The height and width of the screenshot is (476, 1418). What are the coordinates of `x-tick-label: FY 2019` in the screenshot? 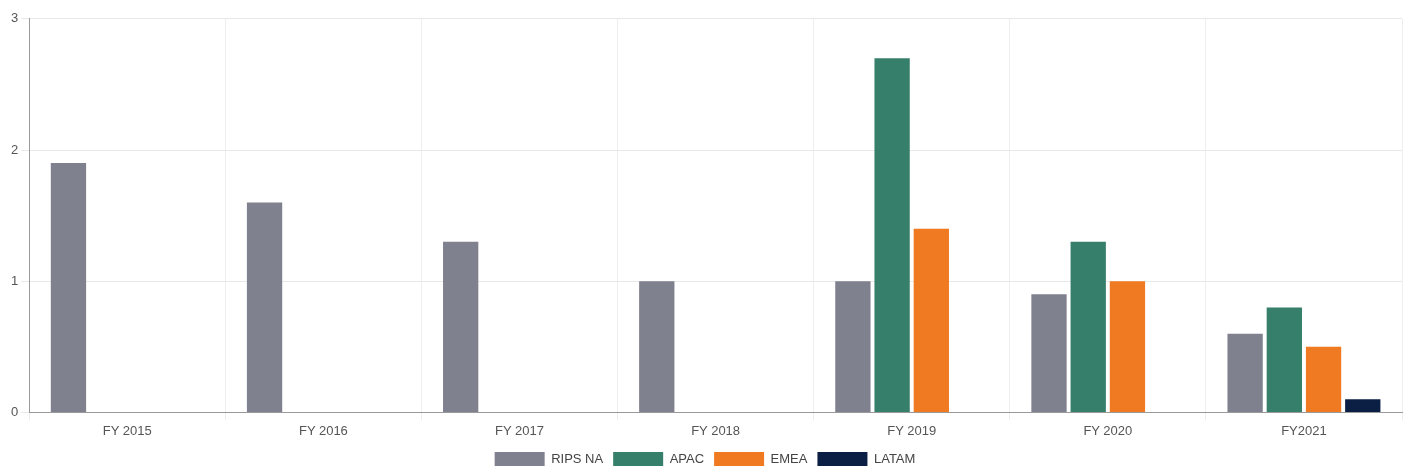 It's located at (912, 430).